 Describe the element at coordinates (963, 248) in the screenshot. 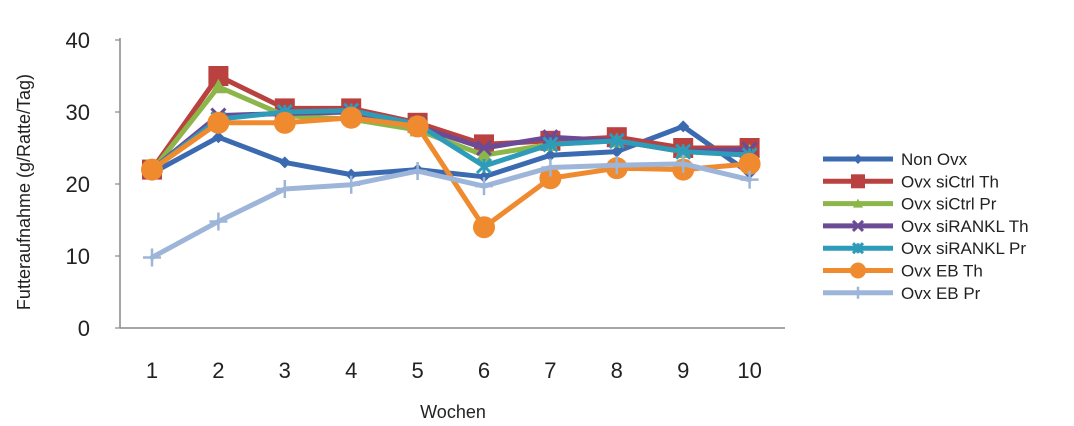

I see `legend-label: Ovx siRANKL Pr` at that location.